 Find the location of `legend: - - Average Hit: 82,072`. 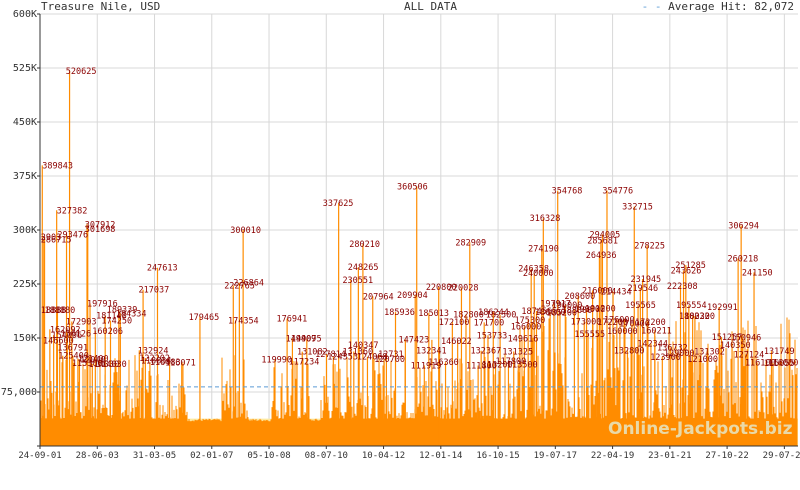

legend: - - Average Hit: 82,072 is located at coordinates (718, 7).